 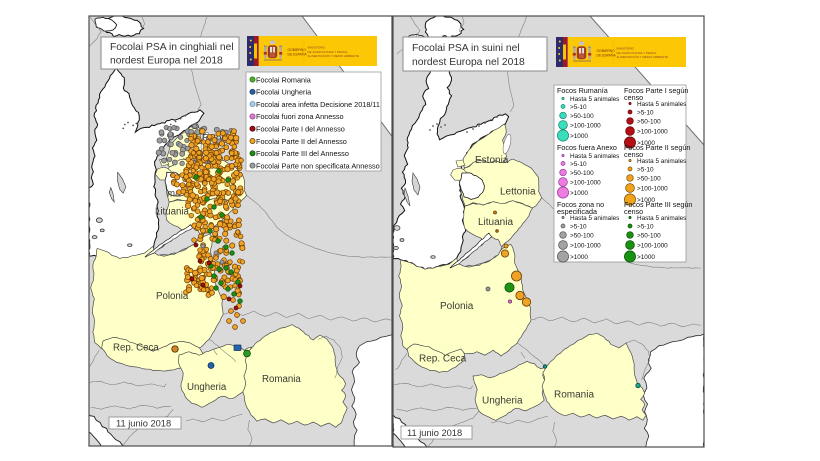 I want to click on svg-text: ma, so click(x=174, y=194).